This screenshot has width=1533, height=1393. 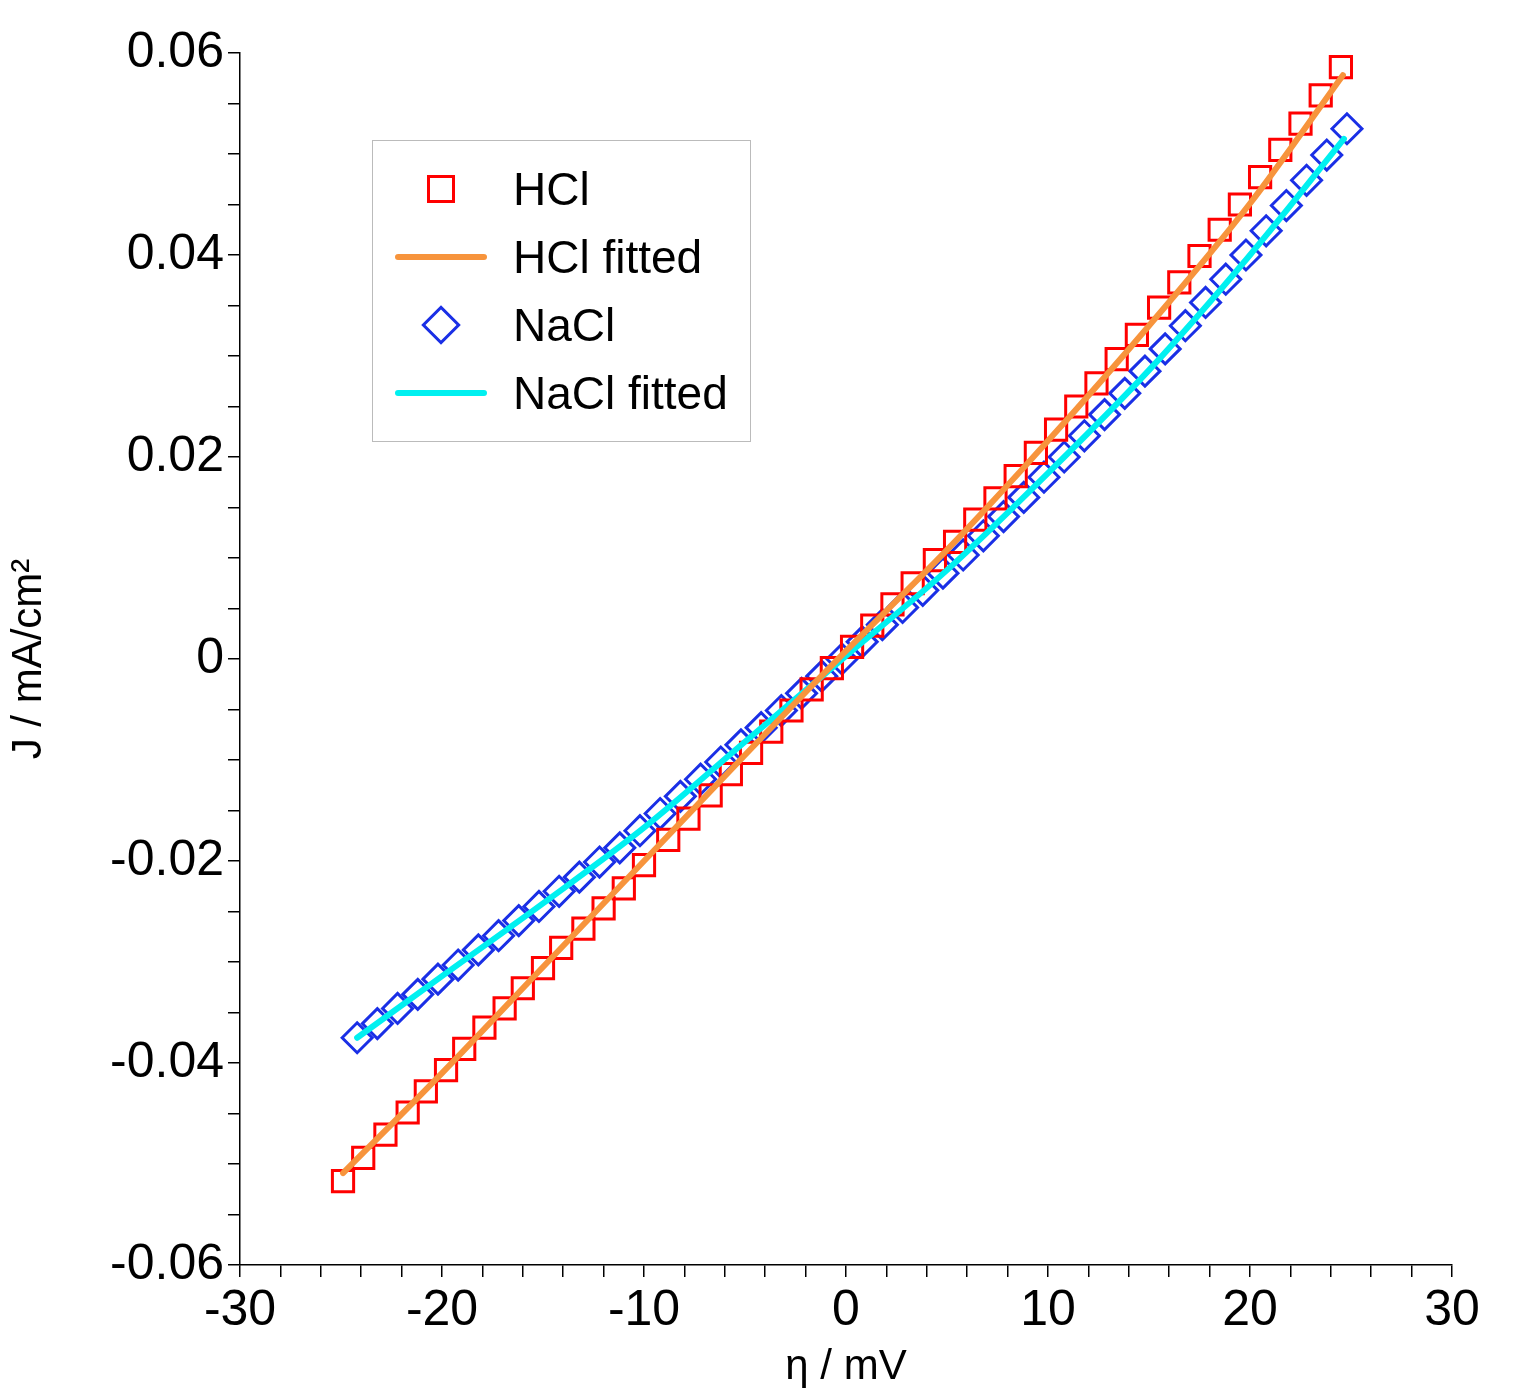 What do you see at coordinates (551, 189) in the screenshot?
I see `legend-label: HCl` at bounding box center [551, 189].